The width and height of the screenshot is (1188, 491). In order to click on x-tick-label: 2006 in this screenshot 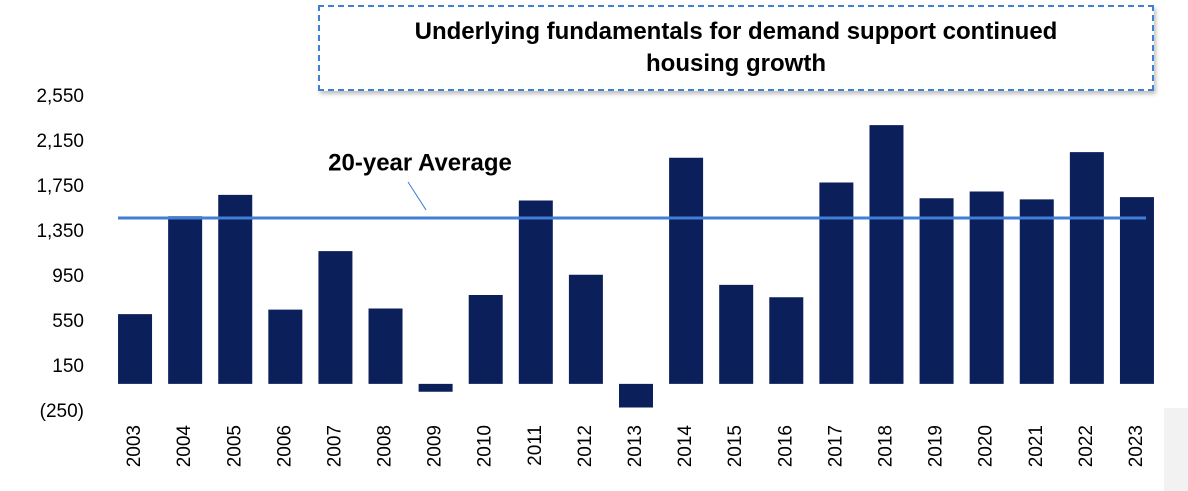, I will do `click(284, 446)`.